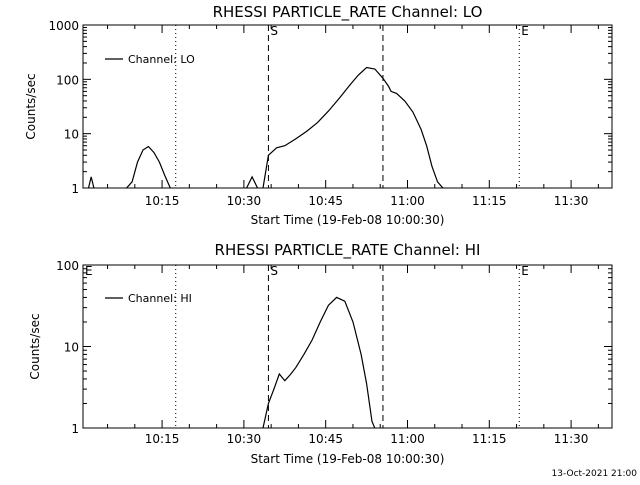 The width and height of the screenshot is (640, 485). I want to click on chart-title-2: RHESSI PARTICLE_RATE Channel: HI, so click(348, 250).